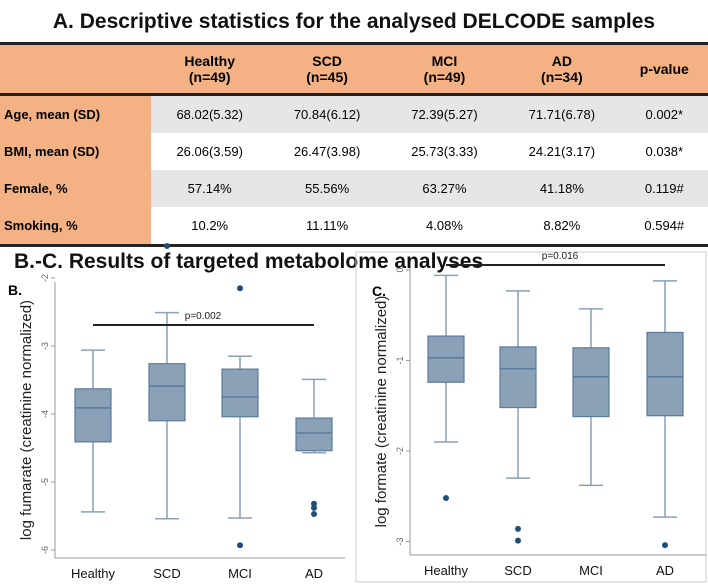 This screenshot has height=584, width=708. I want to click on column-header-line: AD, so click(561, 61).